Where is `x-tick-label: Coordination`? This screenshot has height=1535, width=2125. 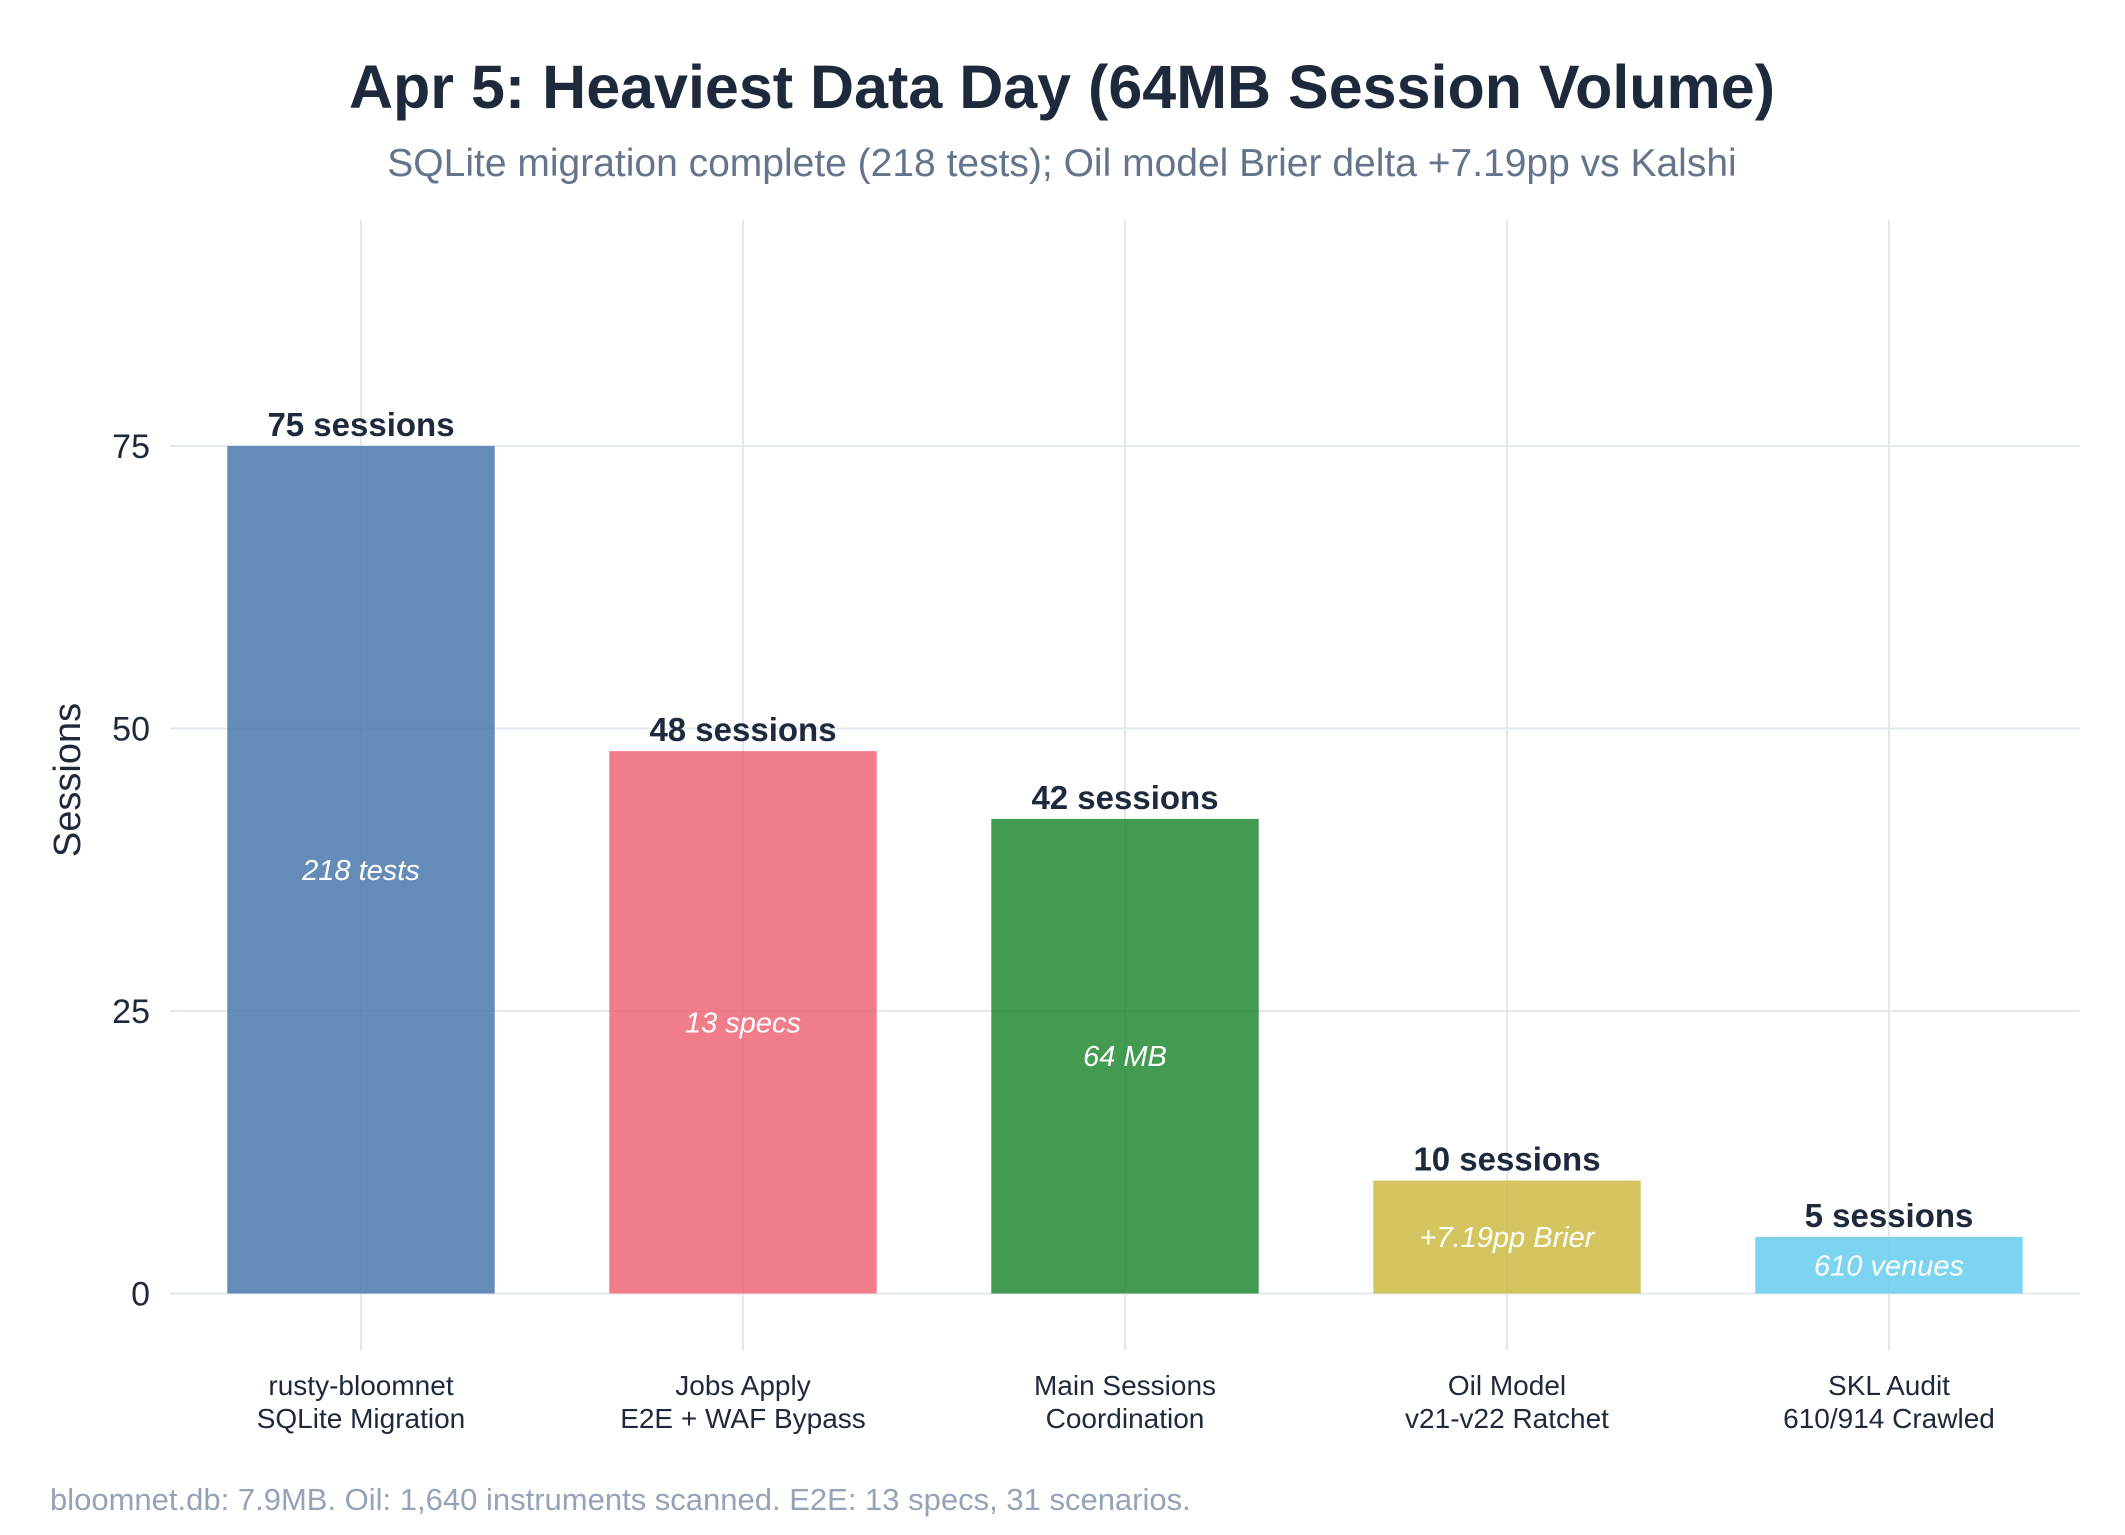
x-tick-label: Coordination is located at coordinates (1125, 1418).